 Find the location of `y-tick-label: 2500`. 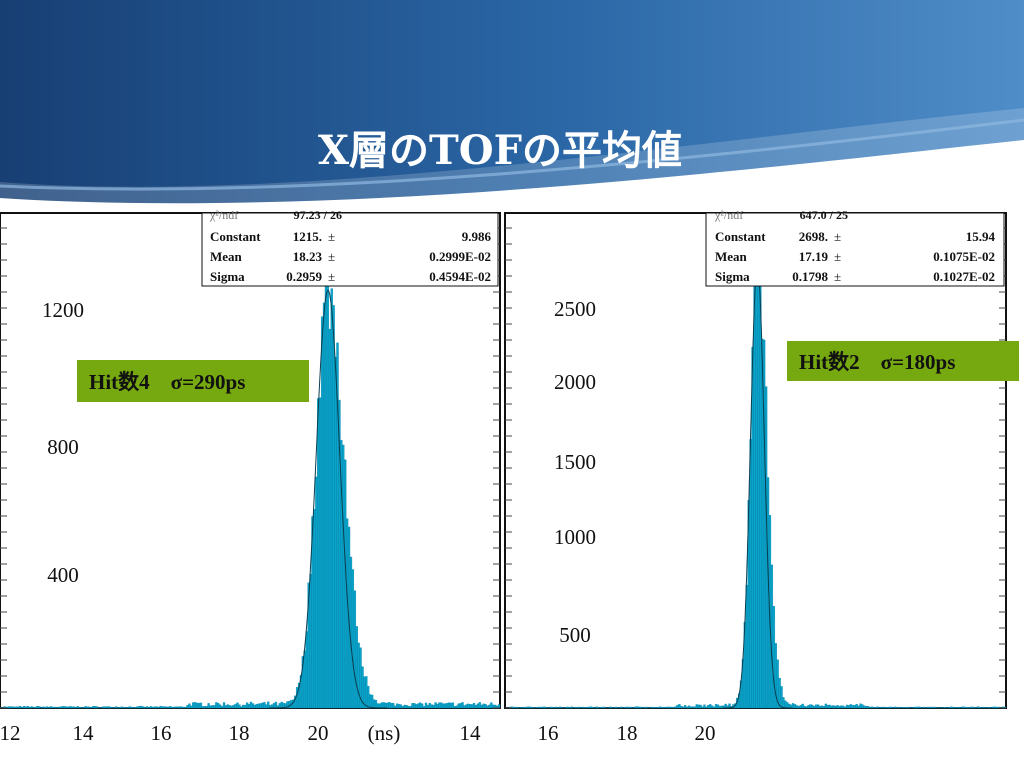

y-tick-label: 2500 is located at coordinates (575, 309).